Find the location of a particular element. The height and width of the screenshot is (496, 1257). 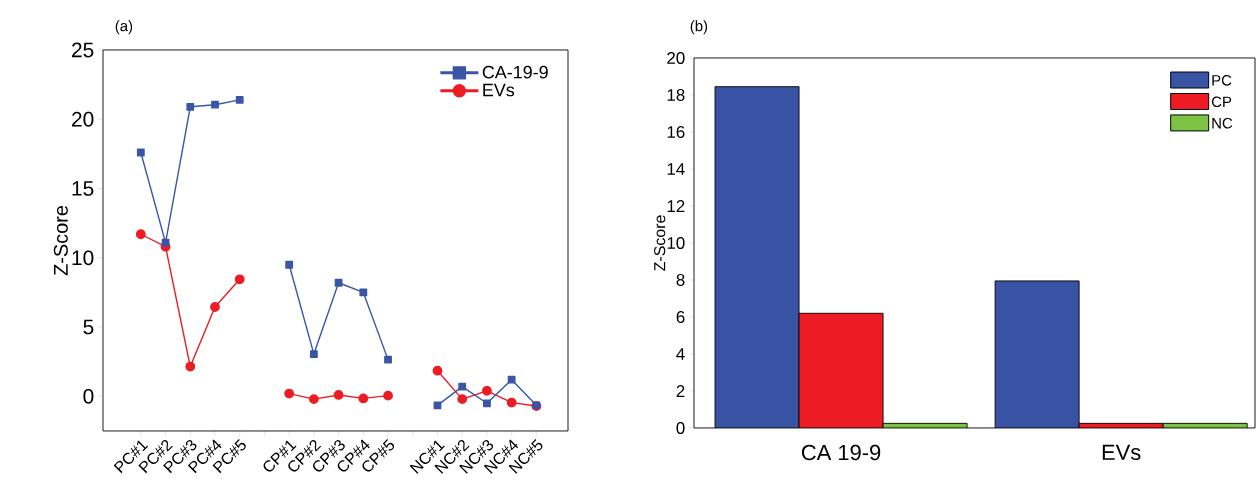

y-tick-label: 8 is located at coordinates (680, 279).